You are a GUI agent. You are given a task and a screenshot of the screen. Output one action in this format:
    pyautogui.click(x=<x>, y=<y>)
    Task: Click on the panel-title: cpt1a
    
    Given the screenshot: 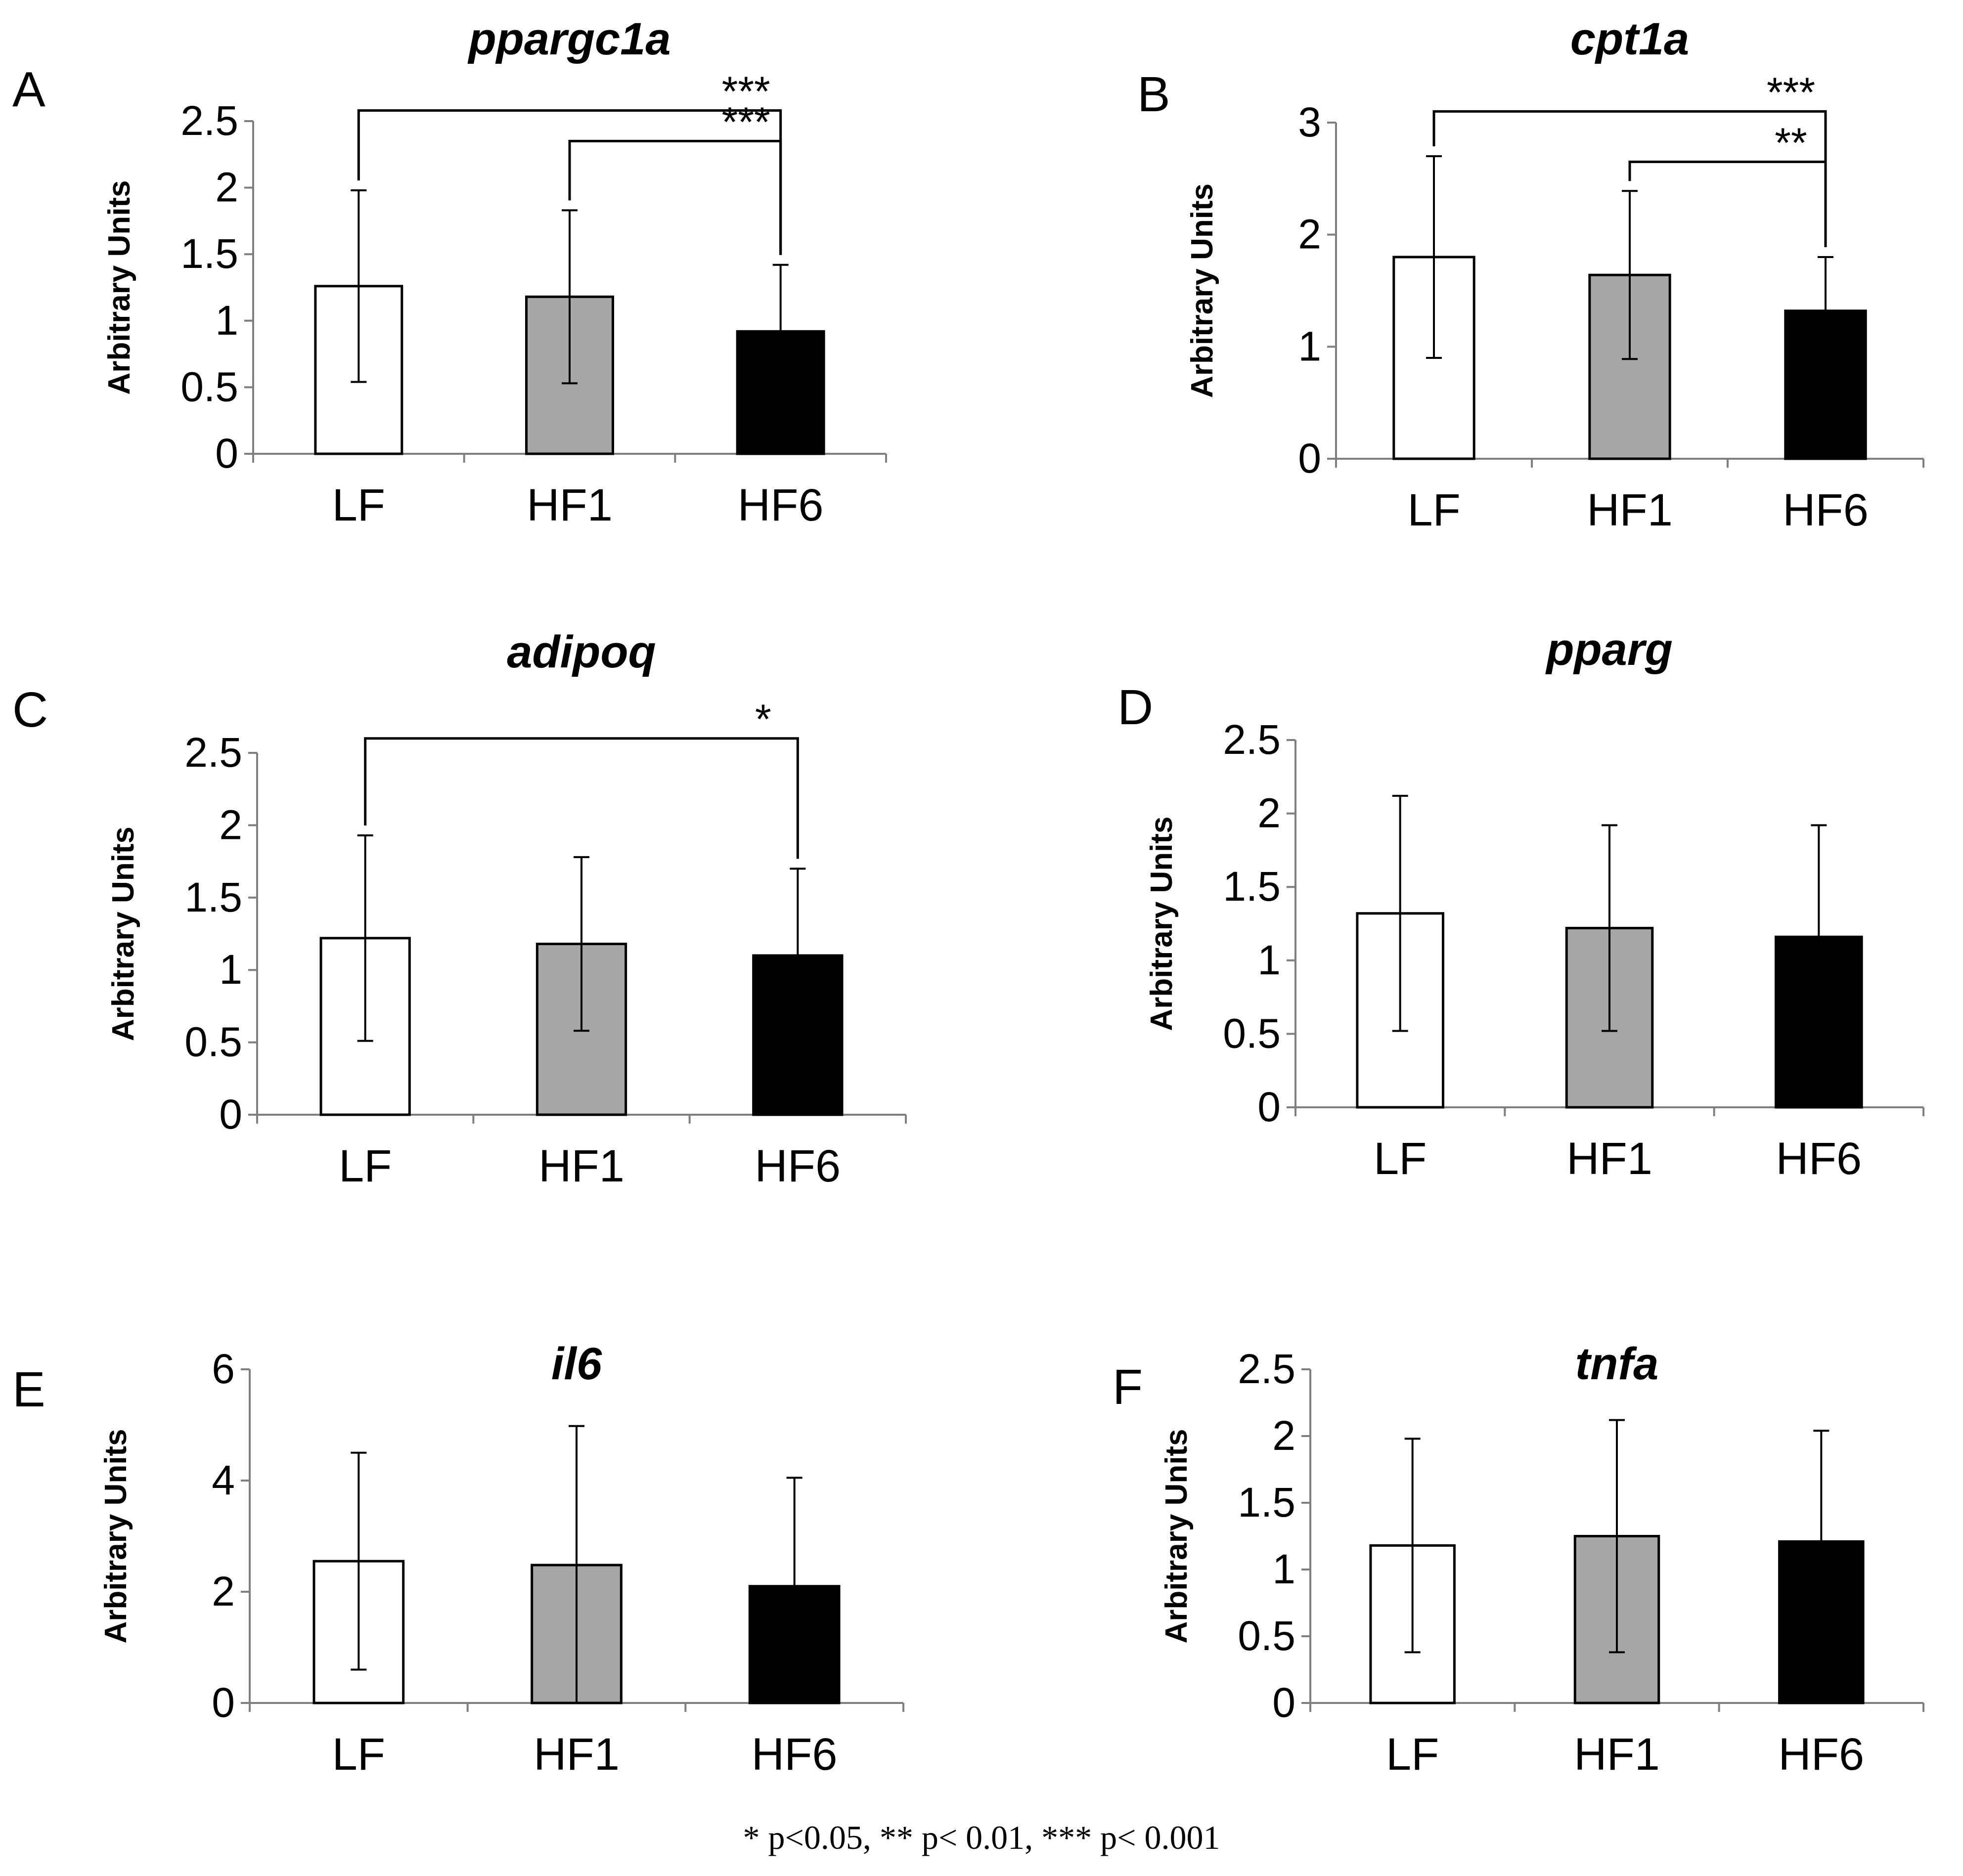 What is the action you would take?
    pyautogui.click(x=1629, y=39)
    